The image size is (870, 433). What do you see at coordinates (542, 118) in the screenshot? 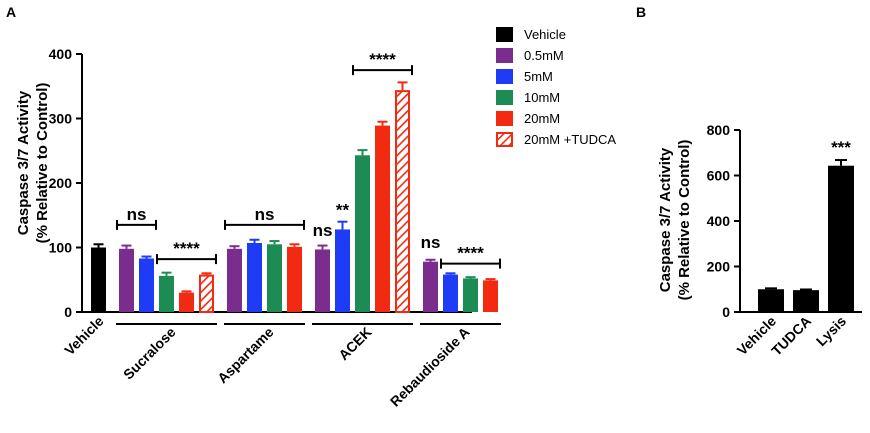
I see `legend-label: 20mM` at bounding box center [542, 118].